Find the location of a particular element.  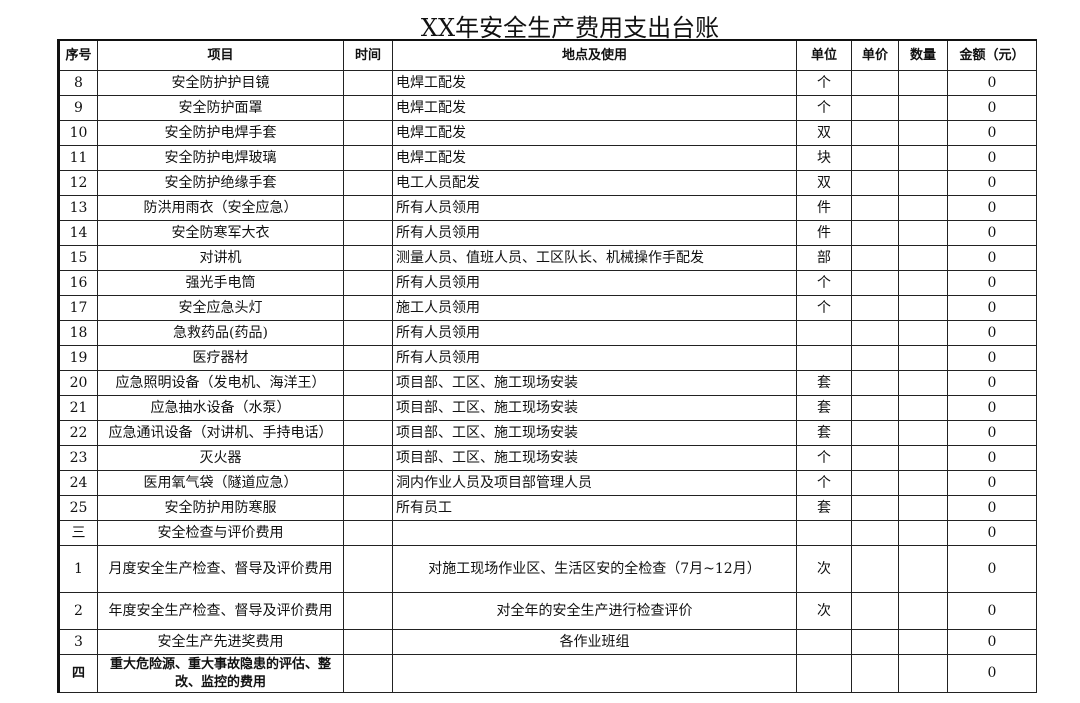

table-row: 15 对讲机 测量人员、值班人员、工区队长、机械操作手配发部 0 is located at coordinates (547, 258).